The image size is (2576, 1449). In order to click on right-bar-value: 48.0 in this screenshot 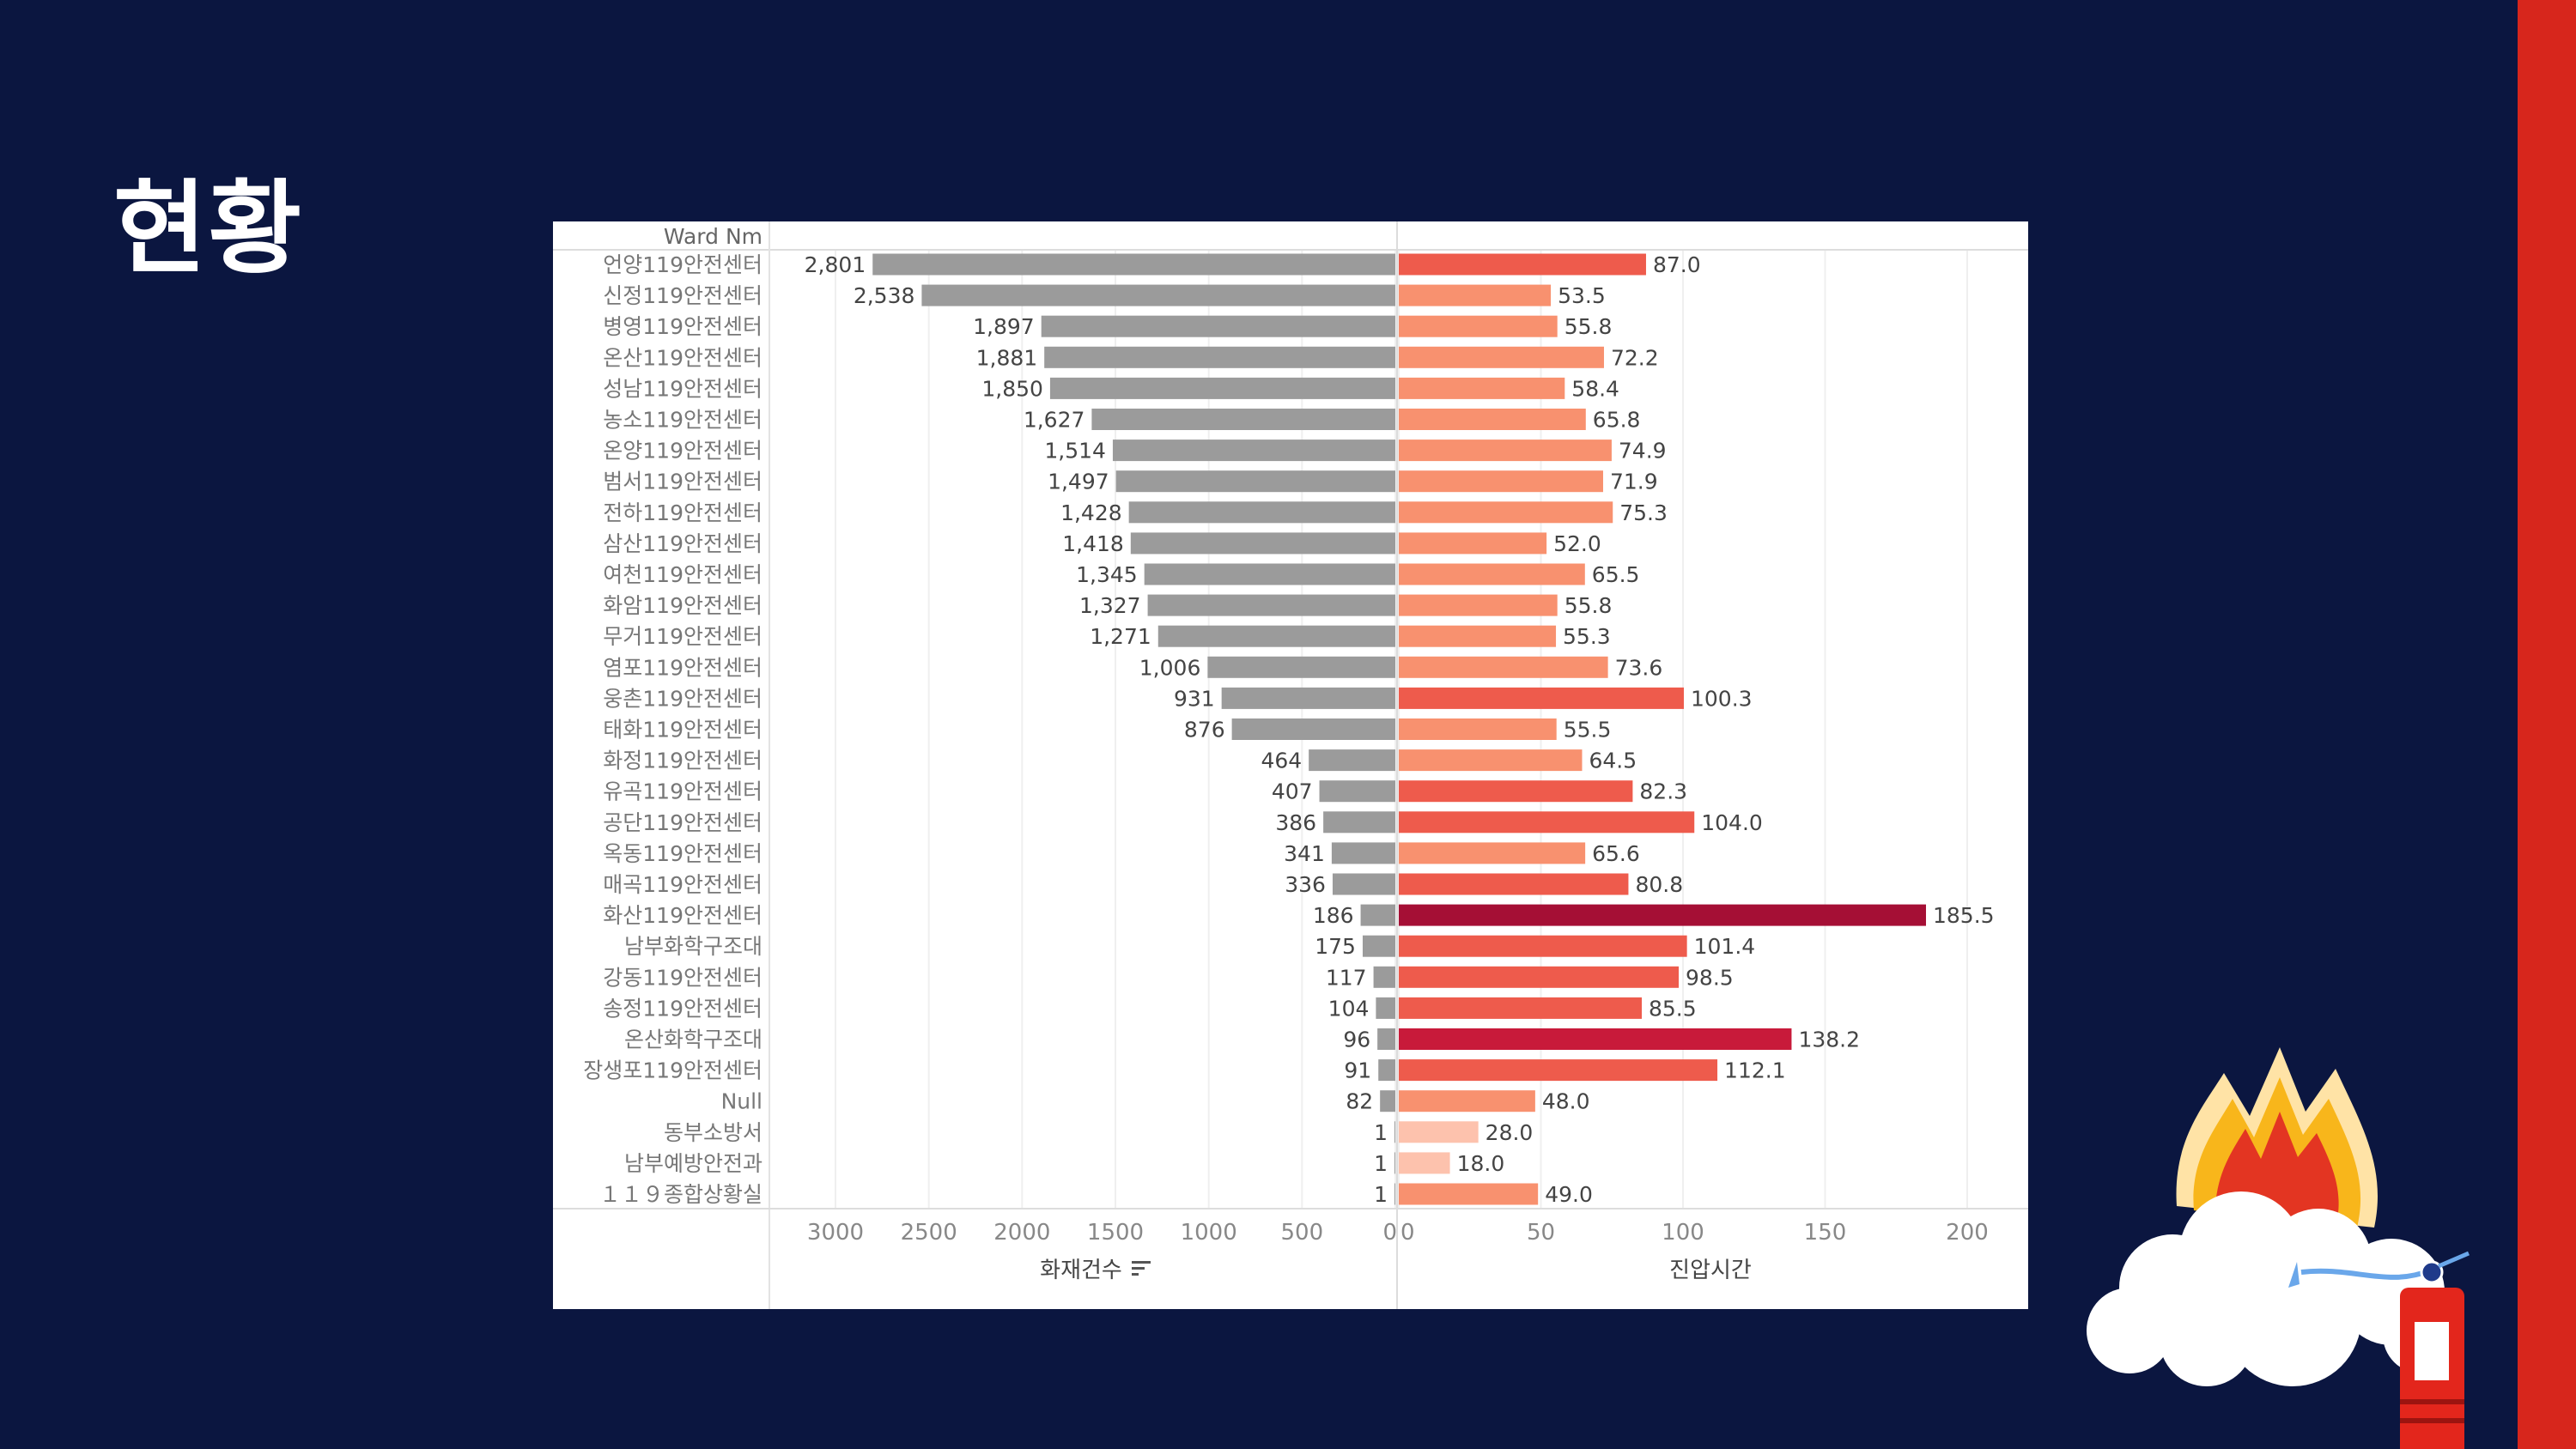, I will do `click(1566, 1101)`.